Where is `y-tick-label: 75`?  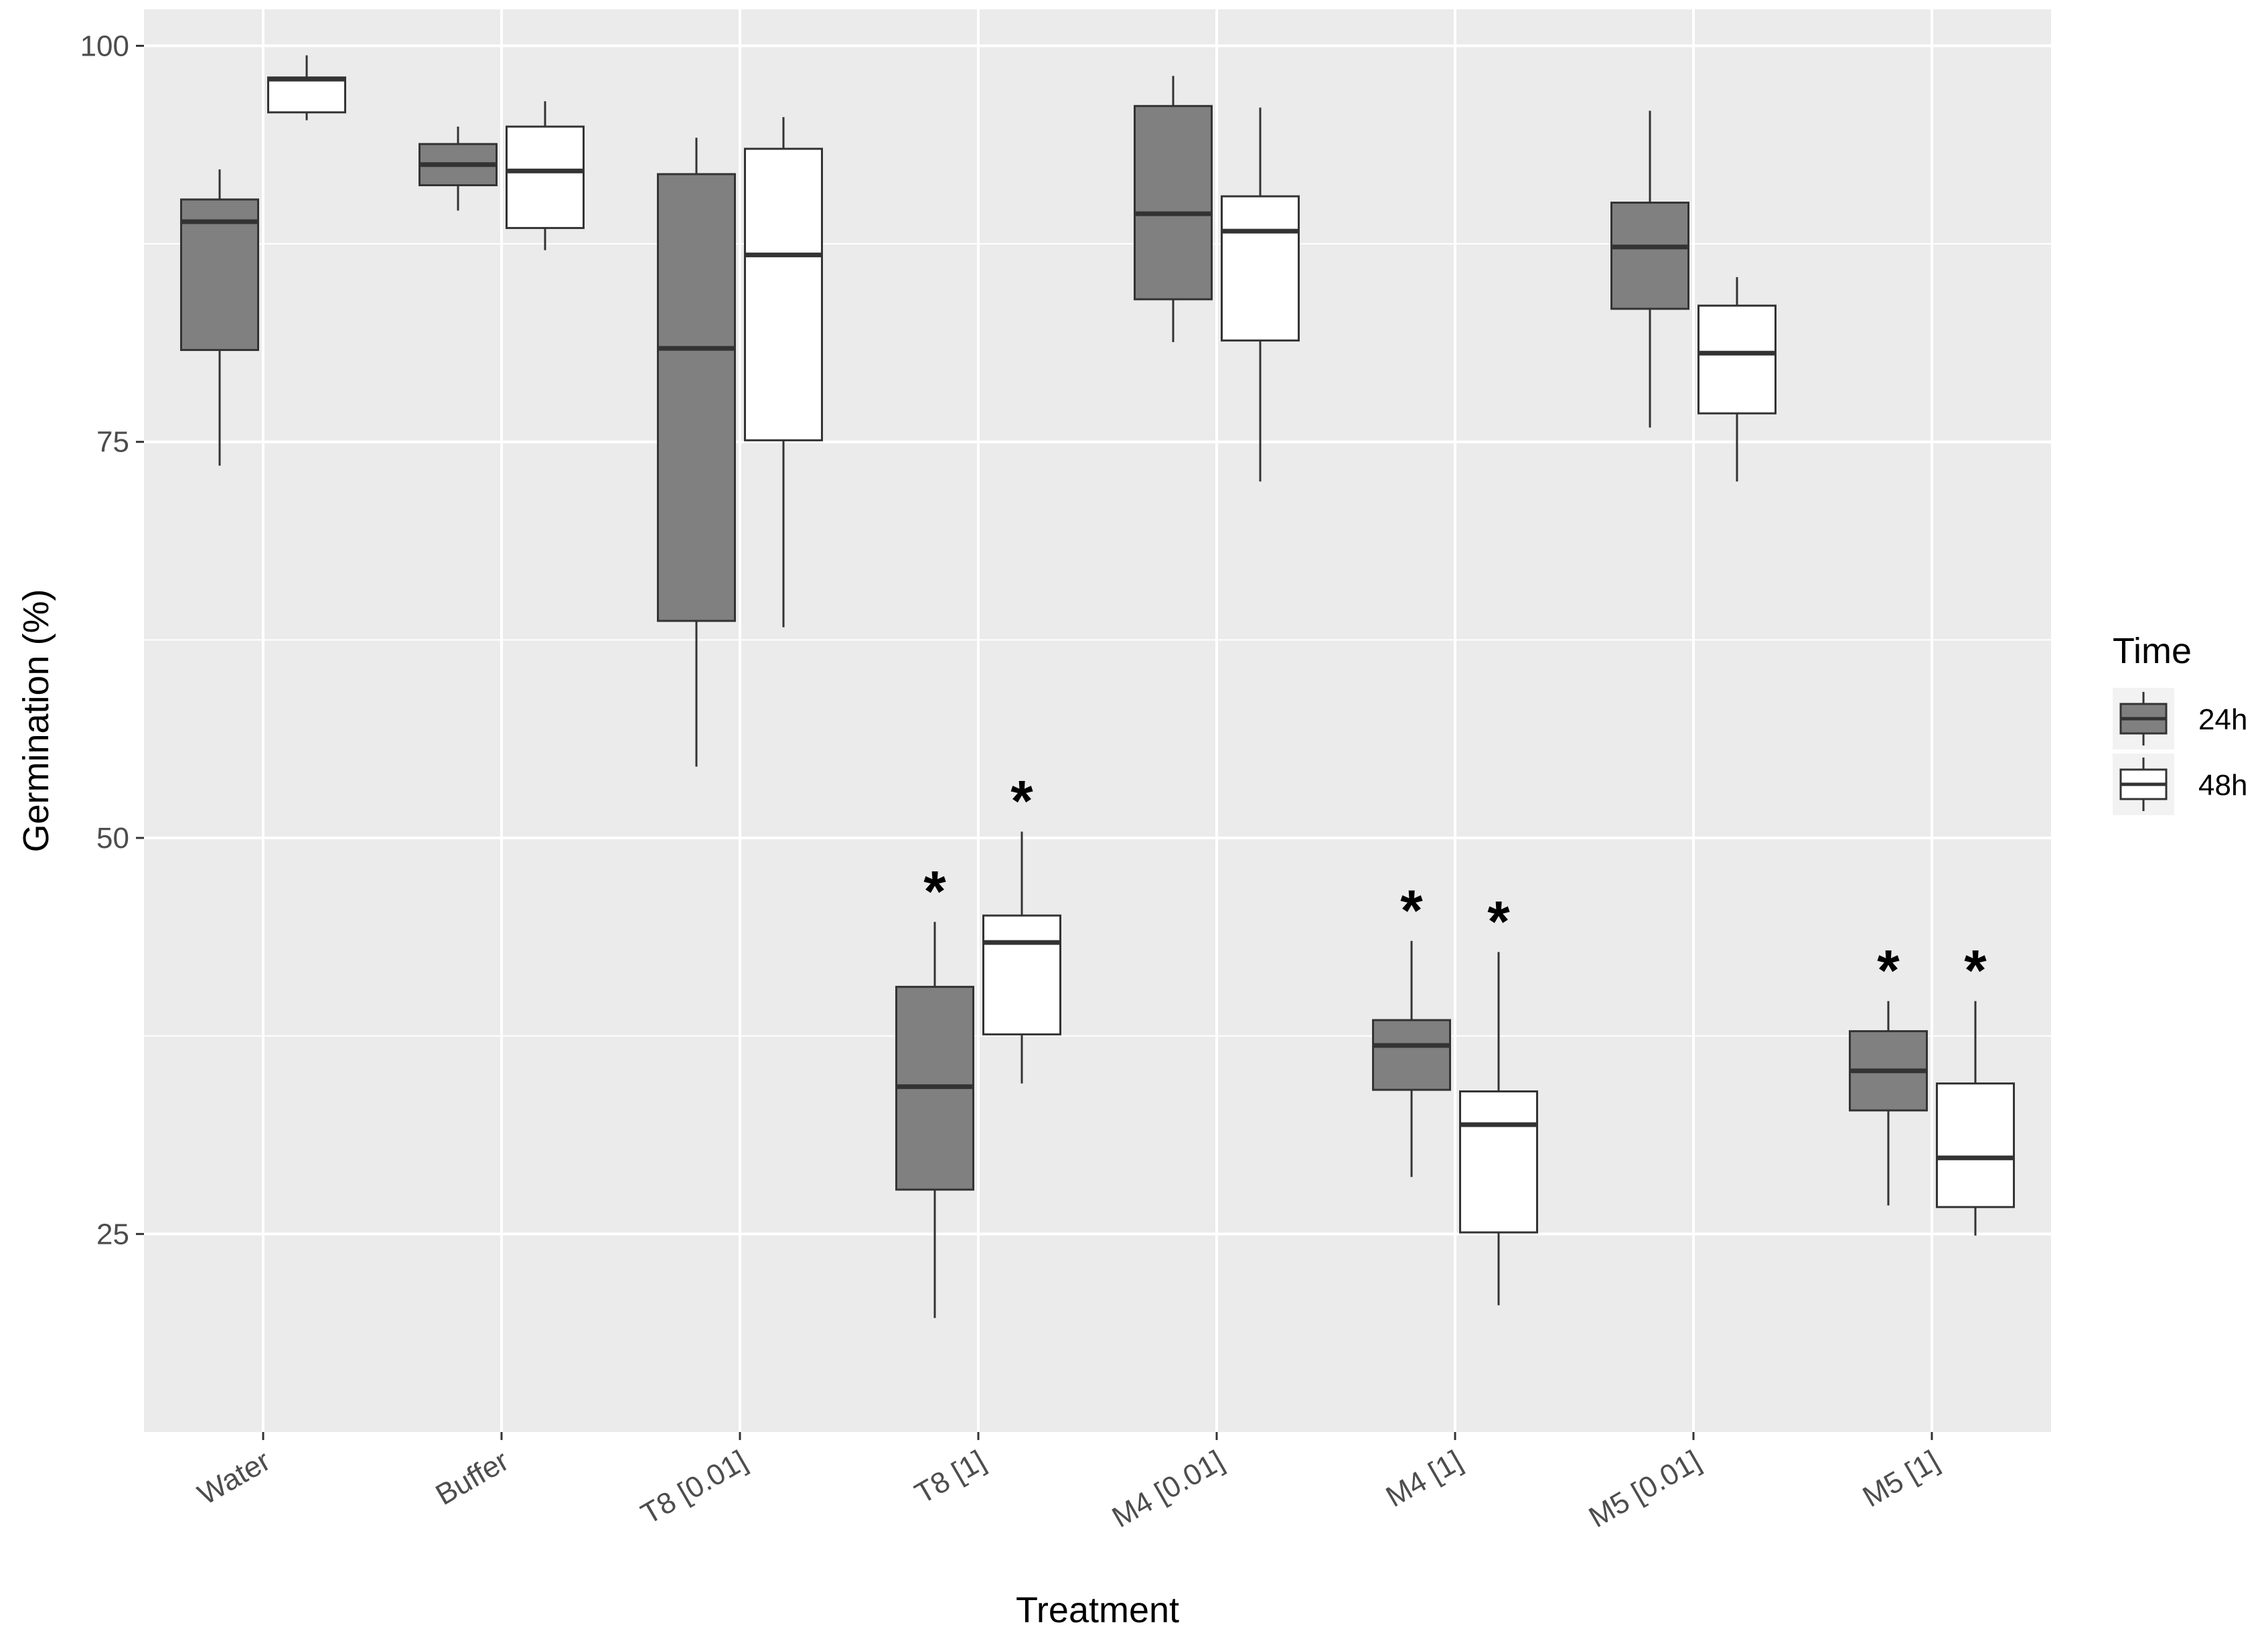
y-tick-label: 75 is located at coordinates (112, 443).